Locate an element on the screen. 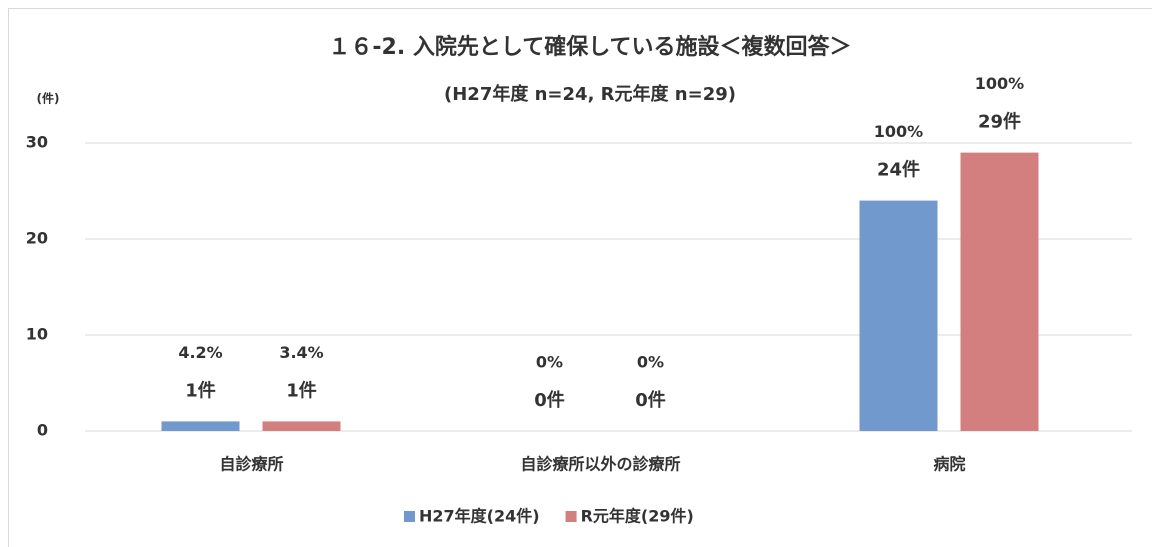 The image size is (1152, 547). chart-subtitle: (H27年度 n=24, R元年度 n=29) is located at coordinates (590, 94).